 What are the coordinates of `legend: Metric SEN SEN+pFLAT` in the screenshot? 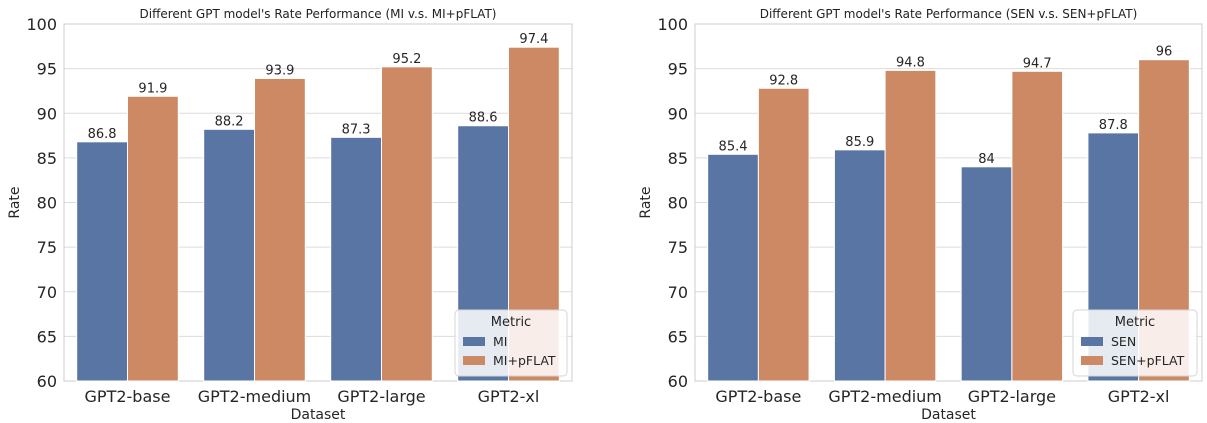 It's located at (1135, 343).